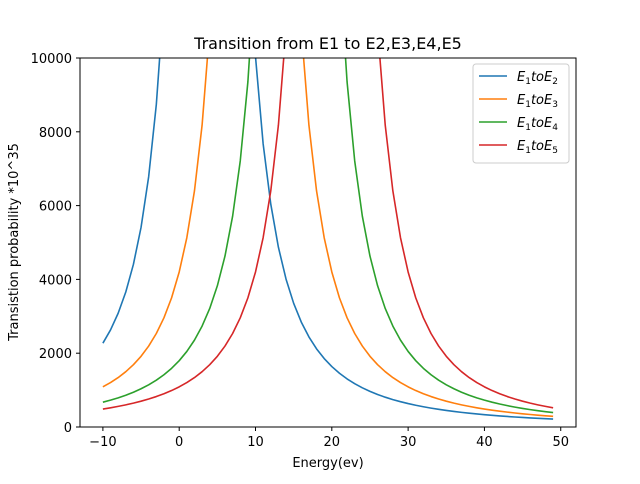 The image size is (640, 484). What do you see at coordinates (332, 442) in the screenshot?
I see `x-tick-label: 20` at bounding box center [332, 442].